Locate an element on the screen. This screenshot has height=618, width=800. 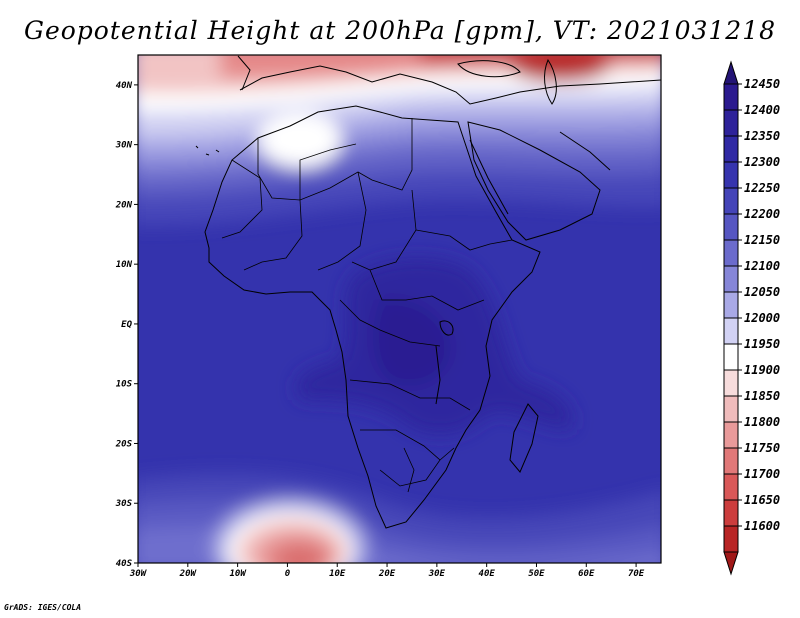
colorbar-label: 12000 is located at coordinates (762, 318).